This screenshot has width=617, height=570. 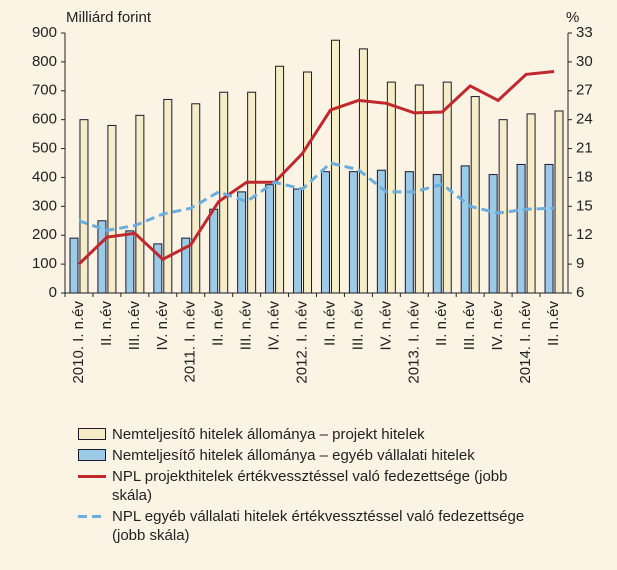 I want to click on y-axis-label: Milliárd forint, so click(x=109, y=17).